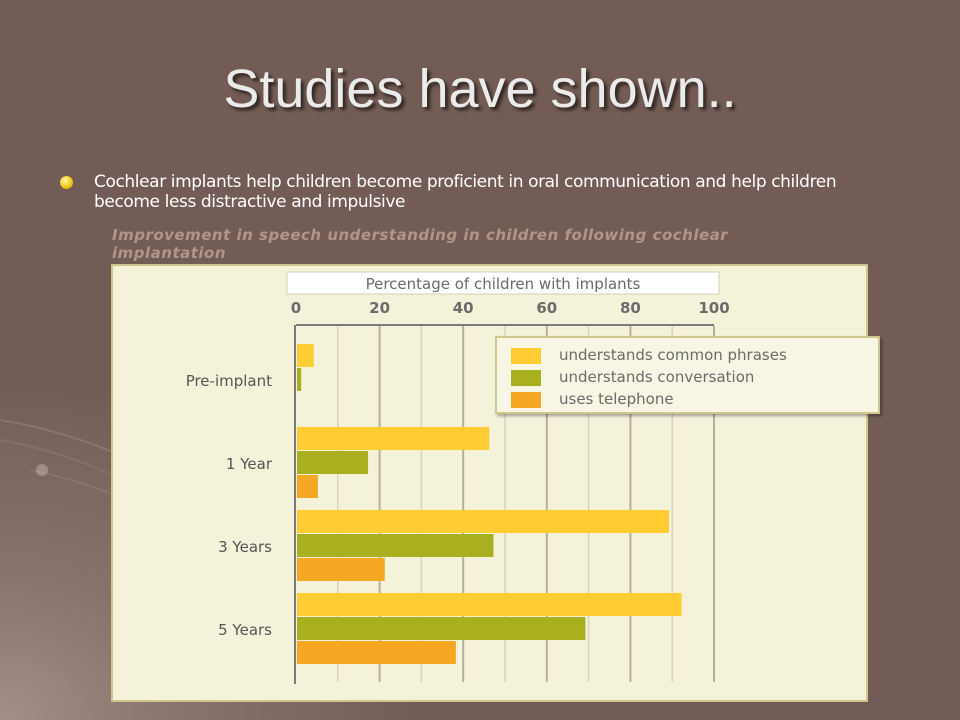 The width and height of the screenshot is (960, 720). I want to click on xlabel-box, so click(503, 283).